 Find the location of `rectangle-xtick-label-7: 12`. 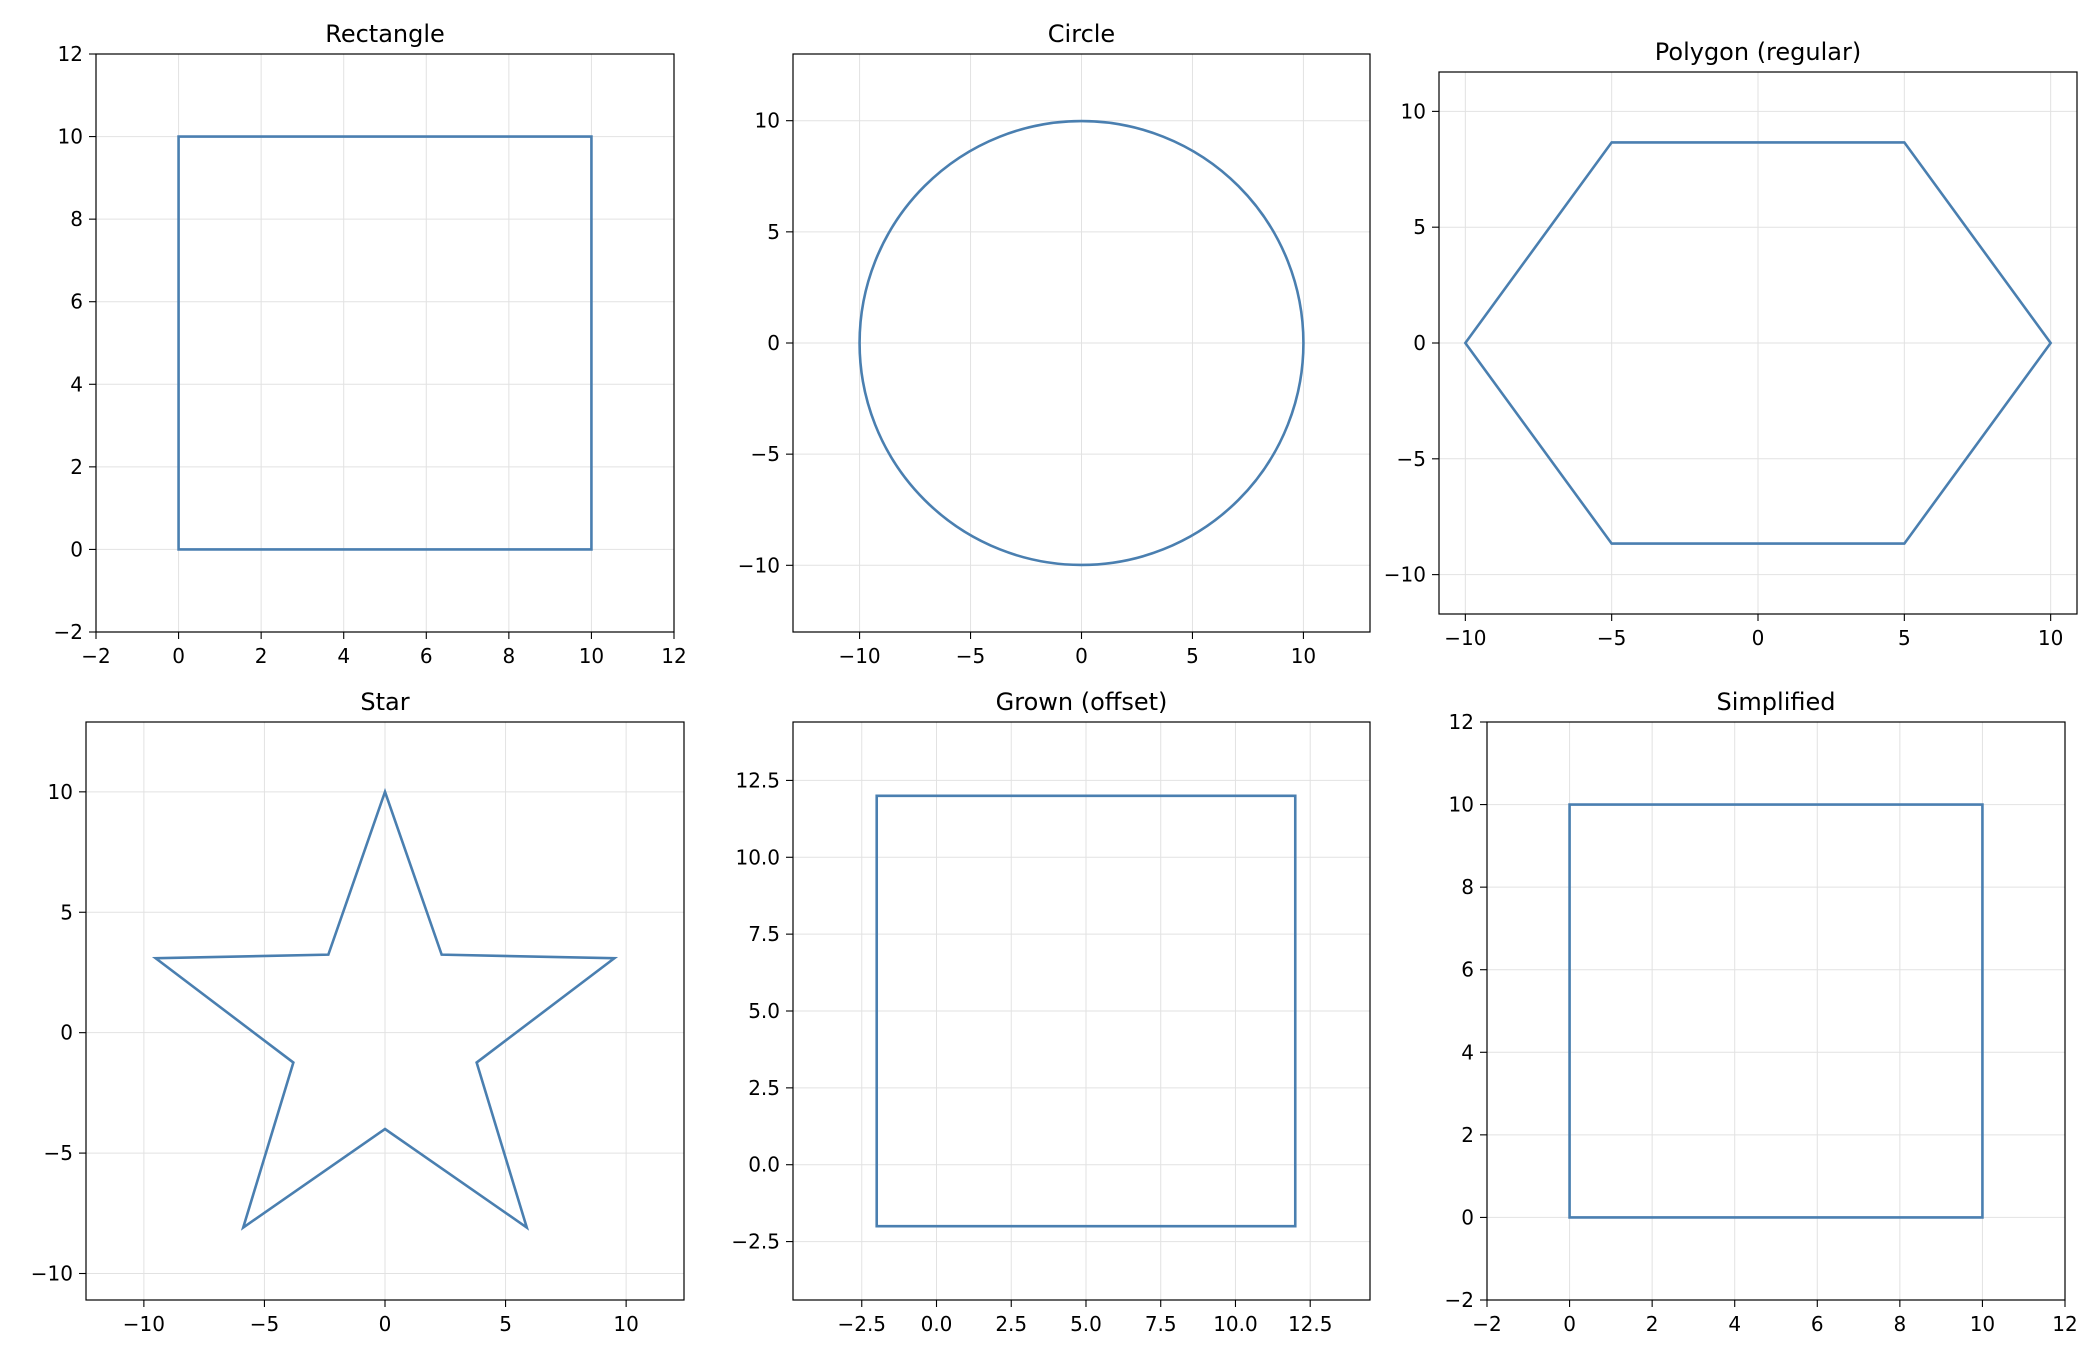

rectangle-xtick-label-7: 12 is located at coordinates (673, 656).